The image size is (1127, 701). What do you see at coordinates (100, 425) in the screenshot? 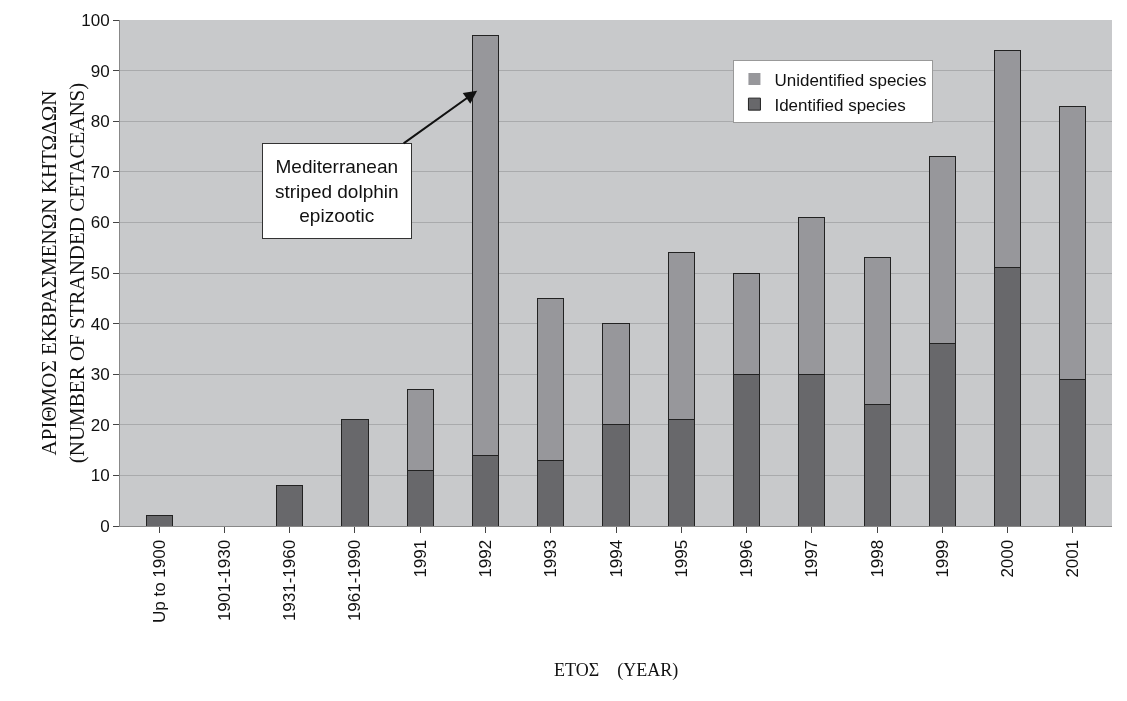
I see `y-tick-label: 20` at bounding box center [100, 425].